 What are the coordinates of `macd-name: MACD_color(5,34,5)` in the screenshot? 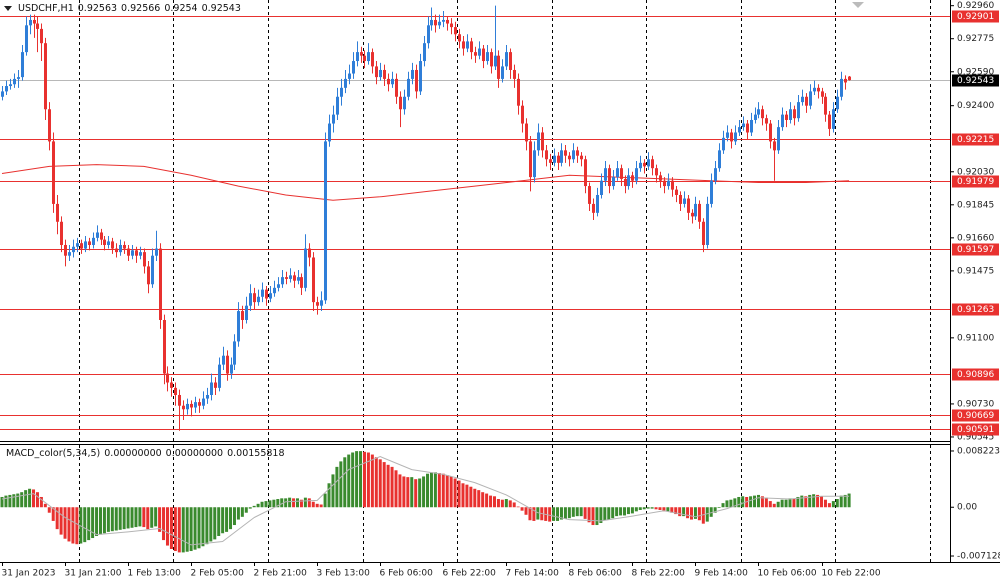 It's located at (53, 453).